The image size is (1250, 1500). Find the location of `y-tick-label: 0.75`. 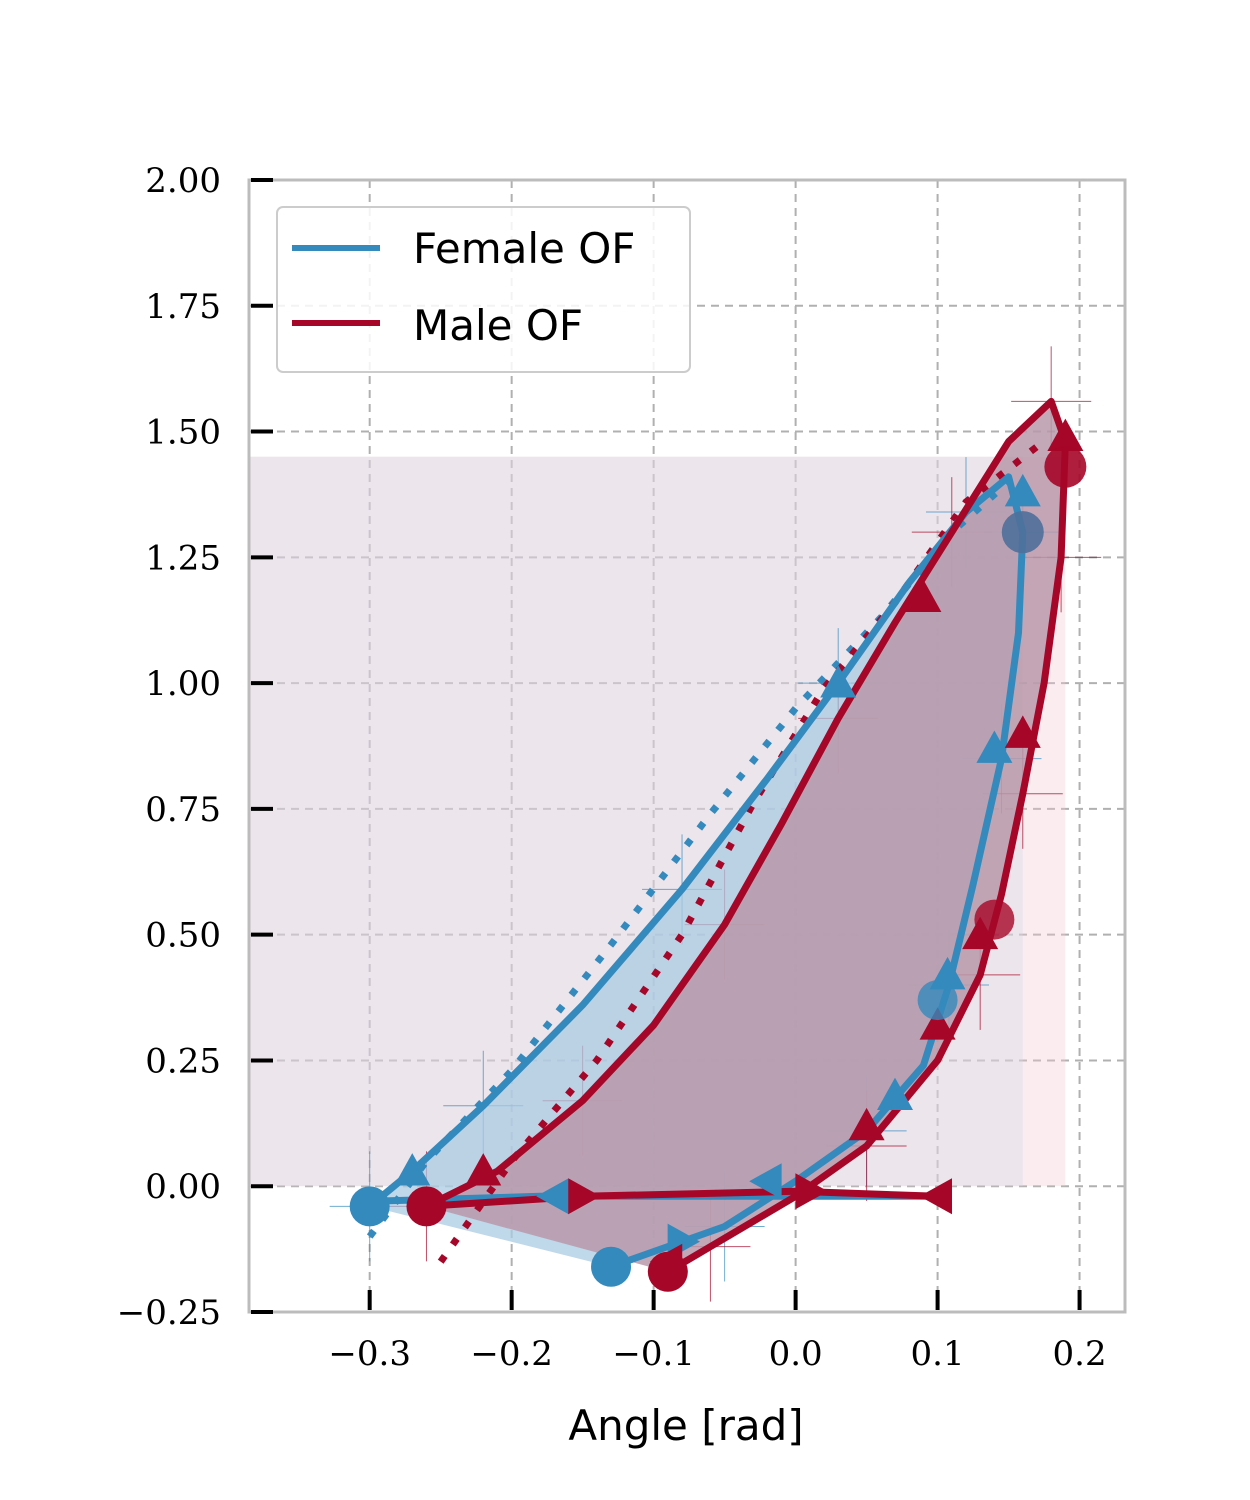

y-tick-label: 0.75 is located at coordinates (183, 810).